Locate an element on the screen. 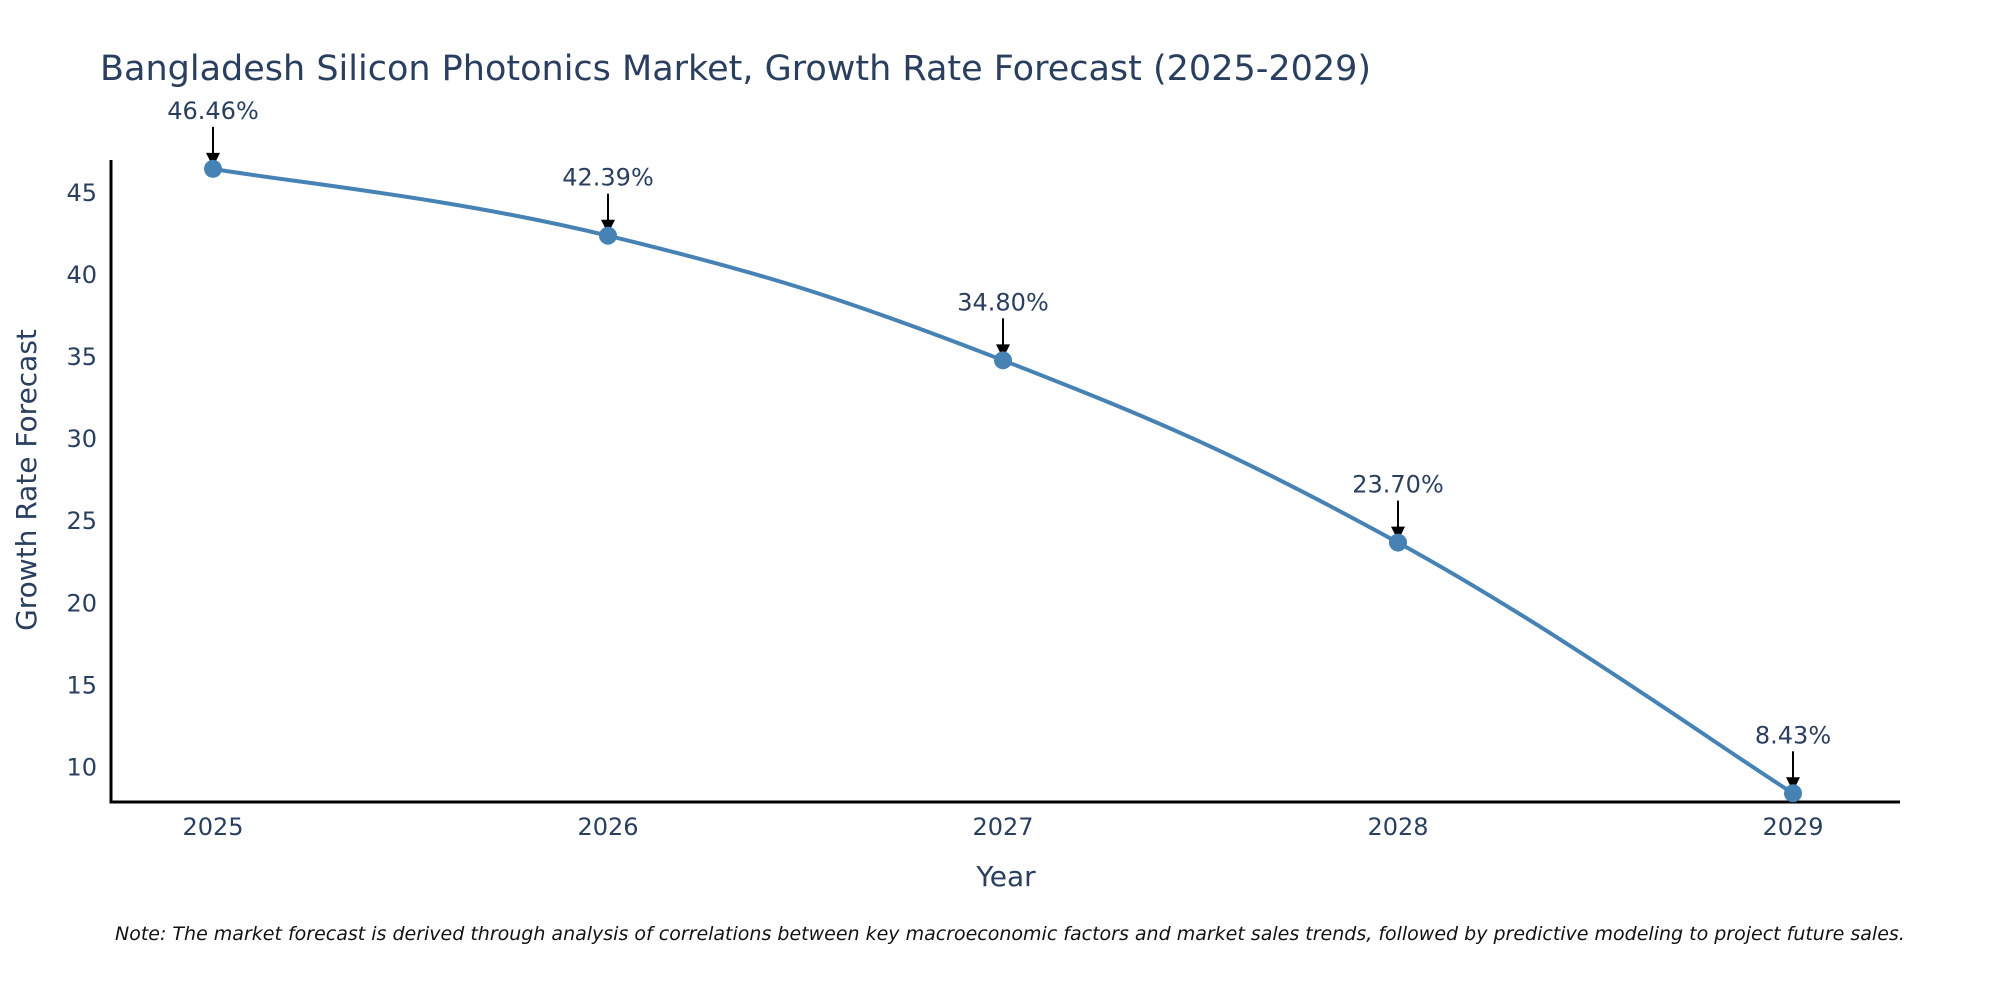 The image size is (2000, 1000). x-axis-title: Year is located at coordinates (1005, 876).